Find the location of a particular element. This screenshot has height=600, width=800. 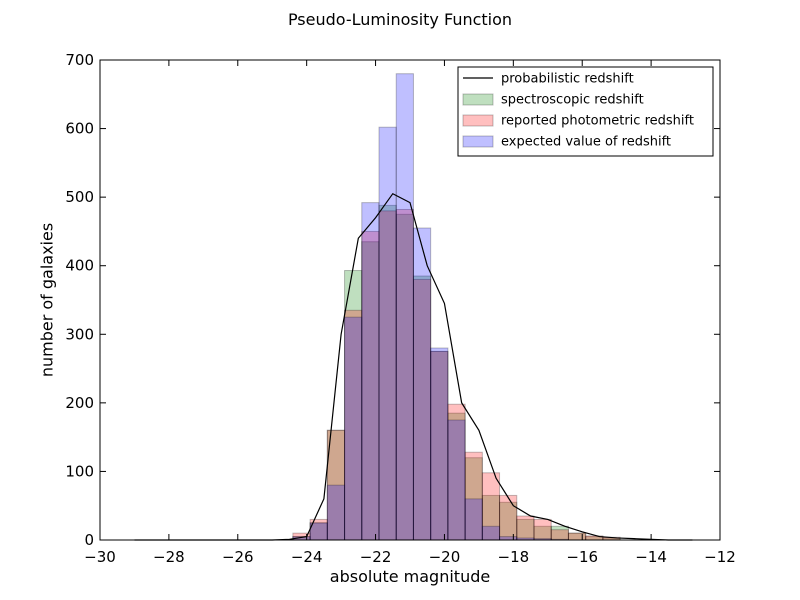

legend-label: probabilistic redshift is located at coordinates (567, 79).